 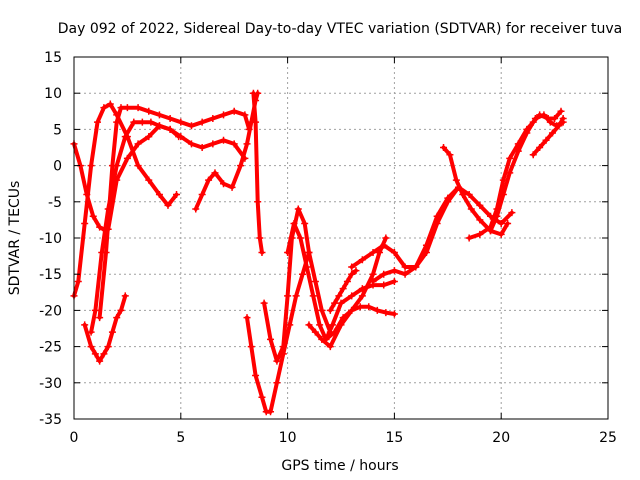 What do you see at coordinates (55, 203) in the screenshot?
I see `y-tick-label: -5` at bounding box center [55, 203].